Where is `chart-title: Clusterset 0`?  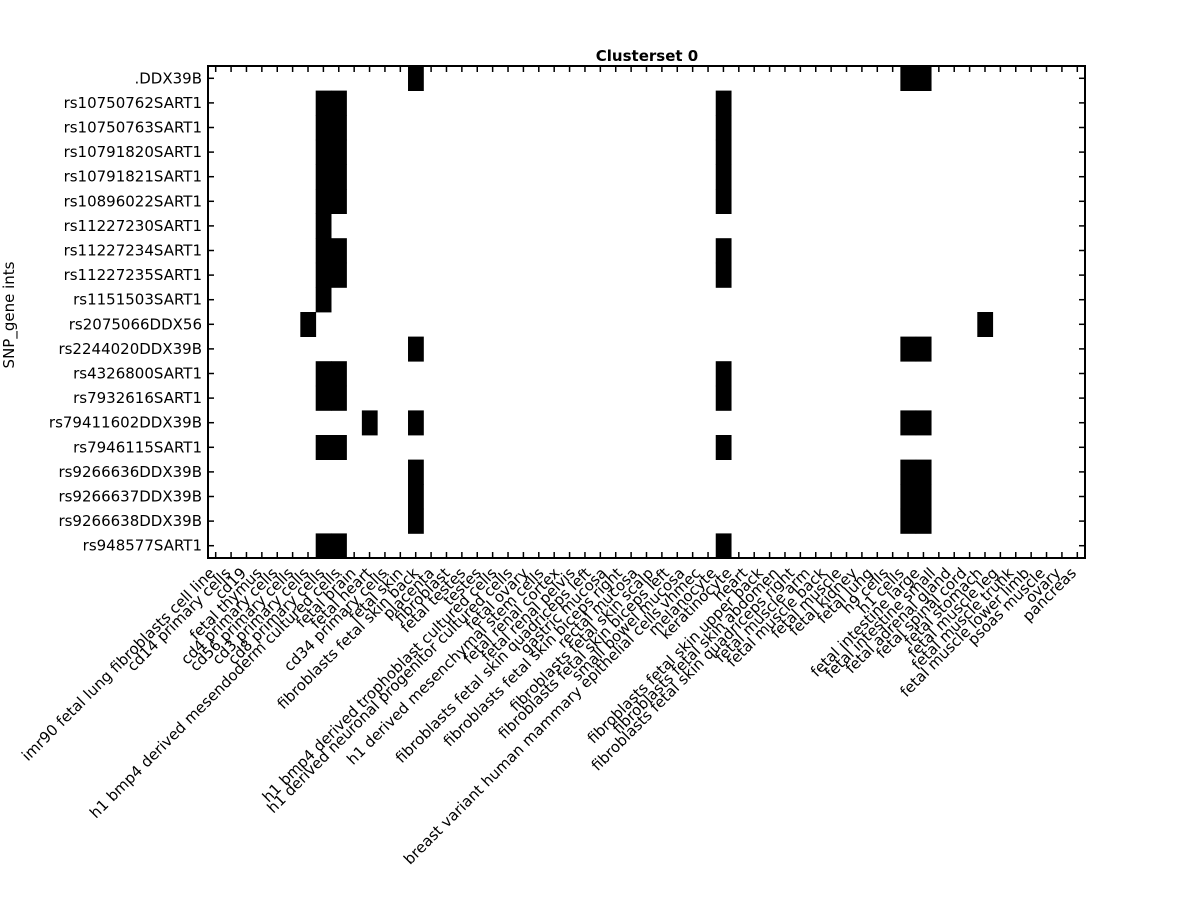
chart-title: Clusterset 0 is located at coordinates (647, 56).